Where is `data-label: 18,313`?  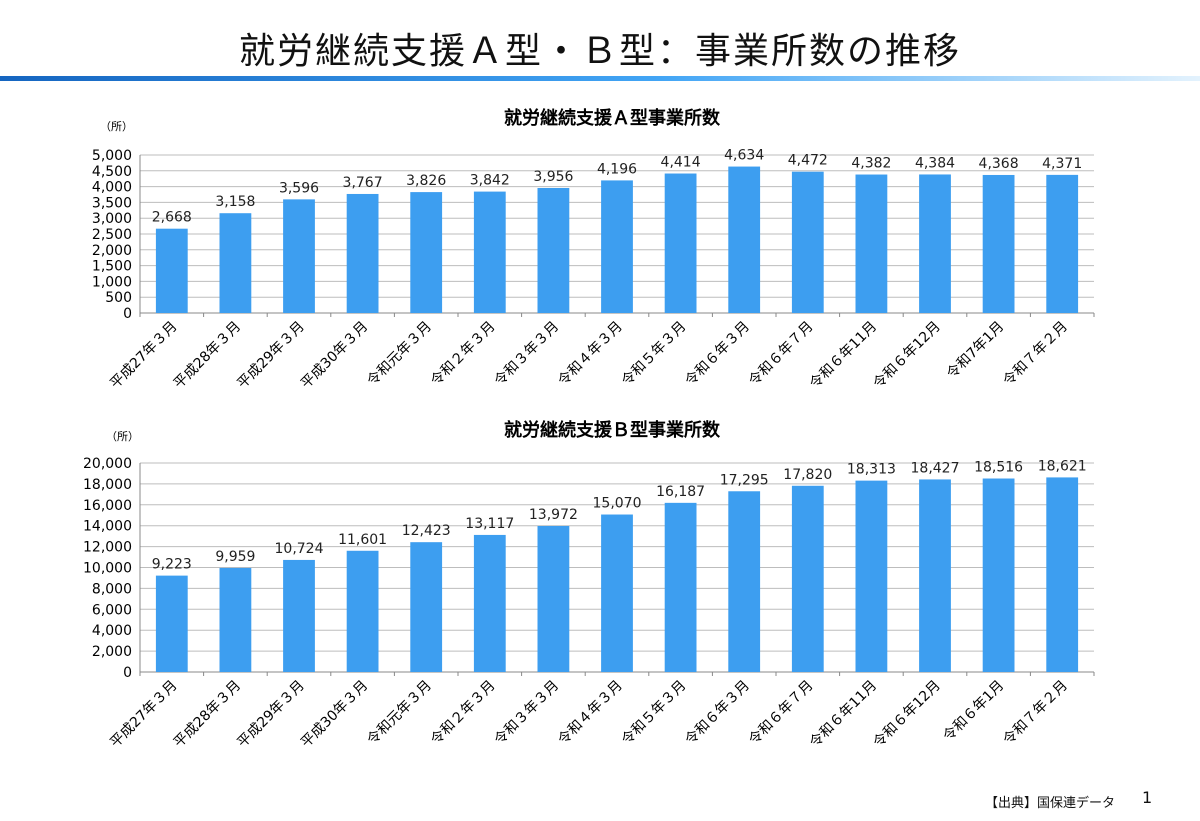 data-label: 18,313 is located at coordinates (871, 470).